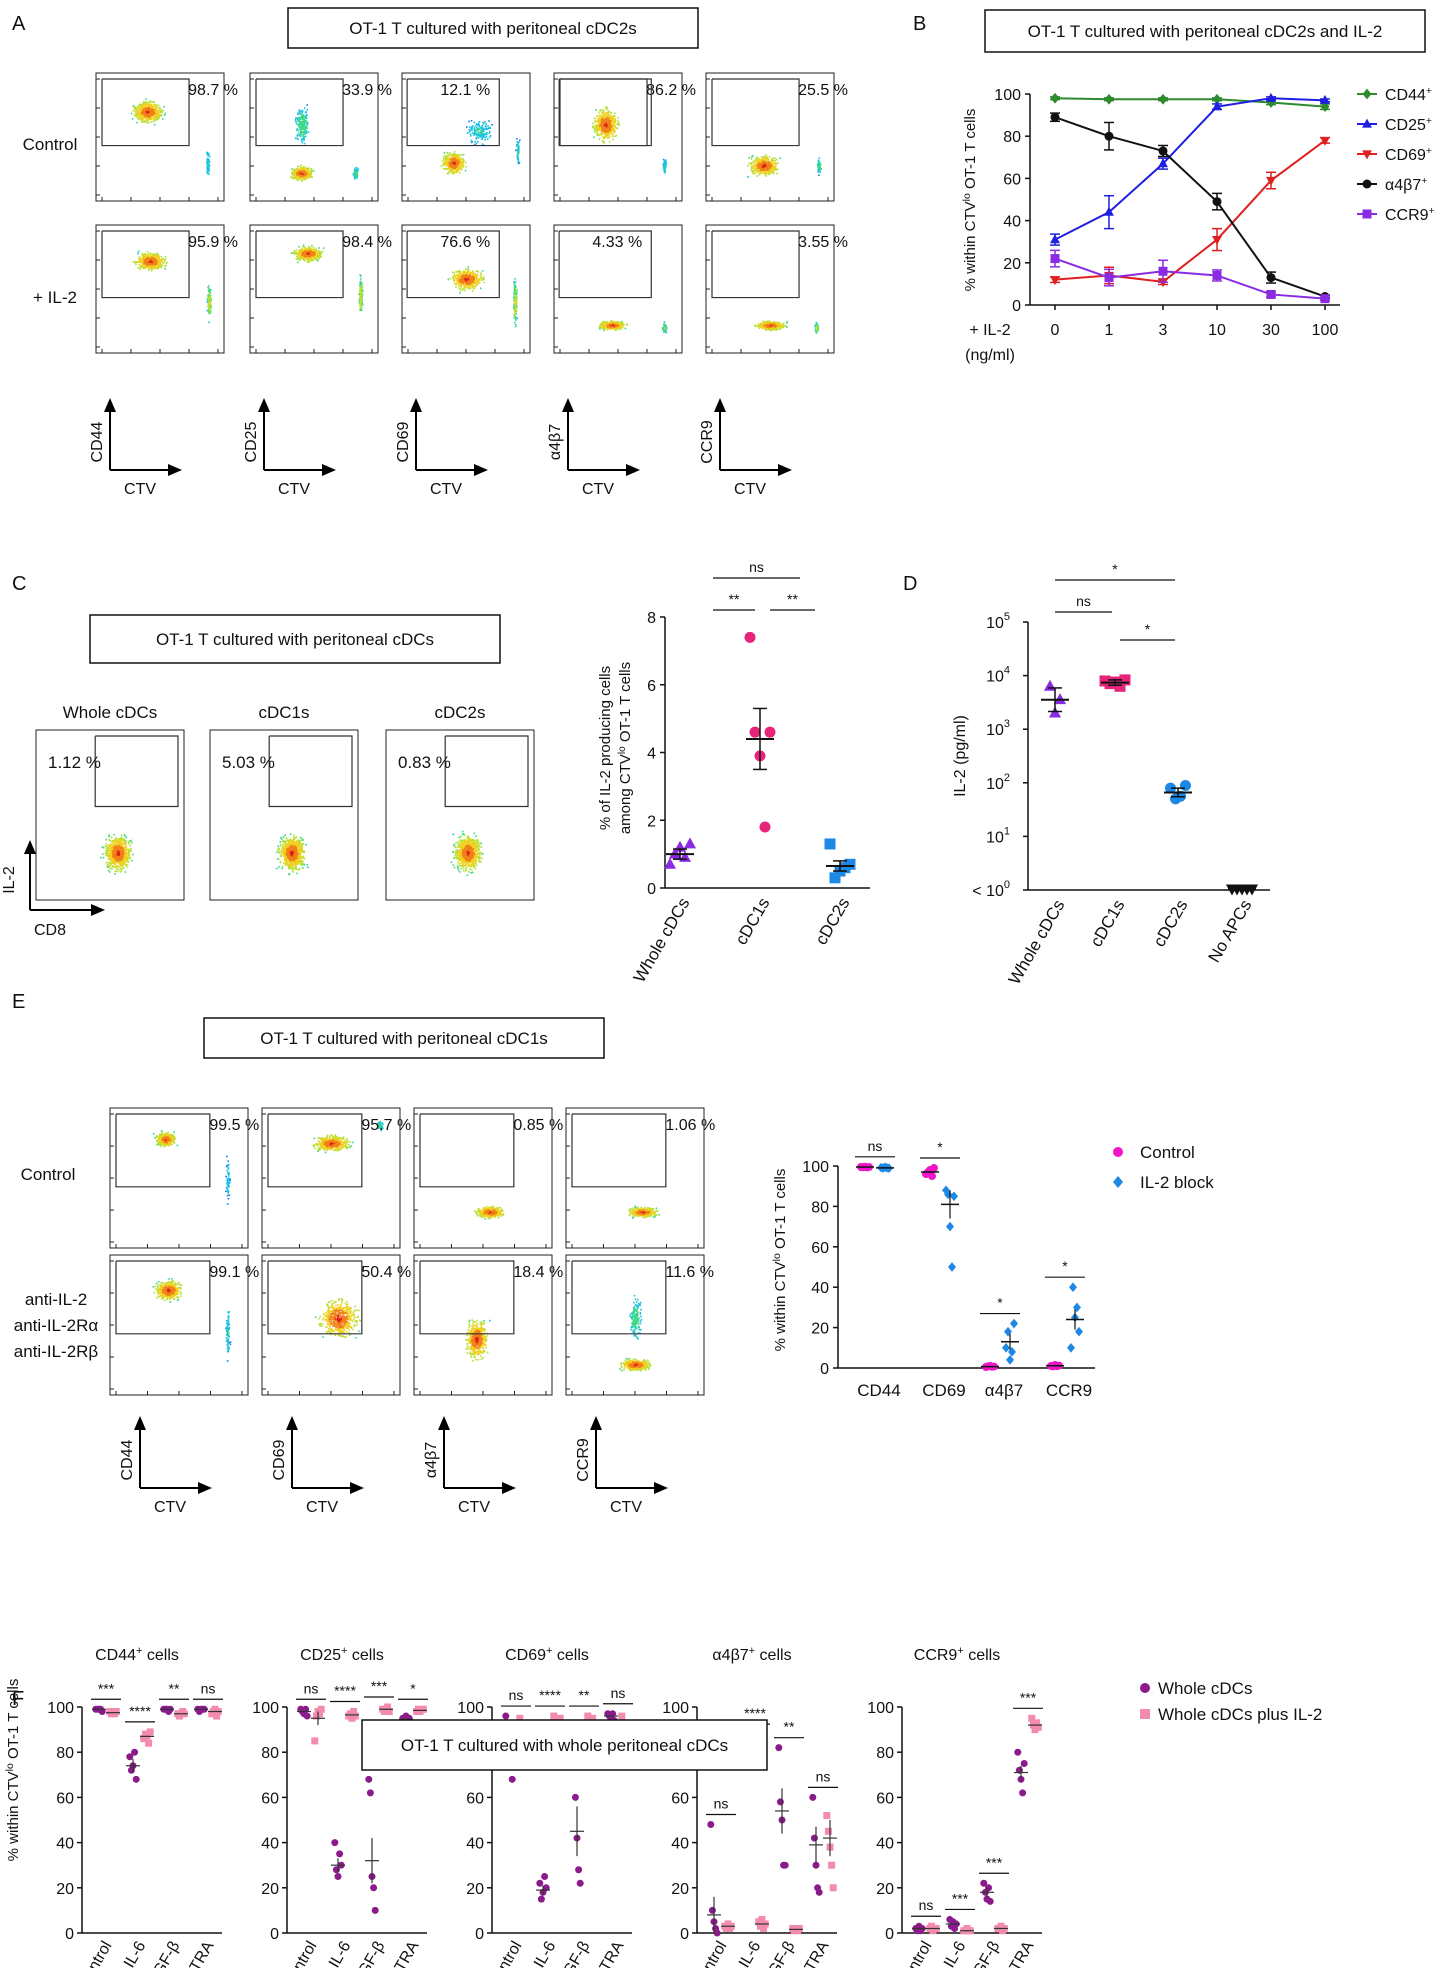 The image size is (1456, 1968). I want to click on b-ylabel-b: OT-1 T cells, so click(970, 151).